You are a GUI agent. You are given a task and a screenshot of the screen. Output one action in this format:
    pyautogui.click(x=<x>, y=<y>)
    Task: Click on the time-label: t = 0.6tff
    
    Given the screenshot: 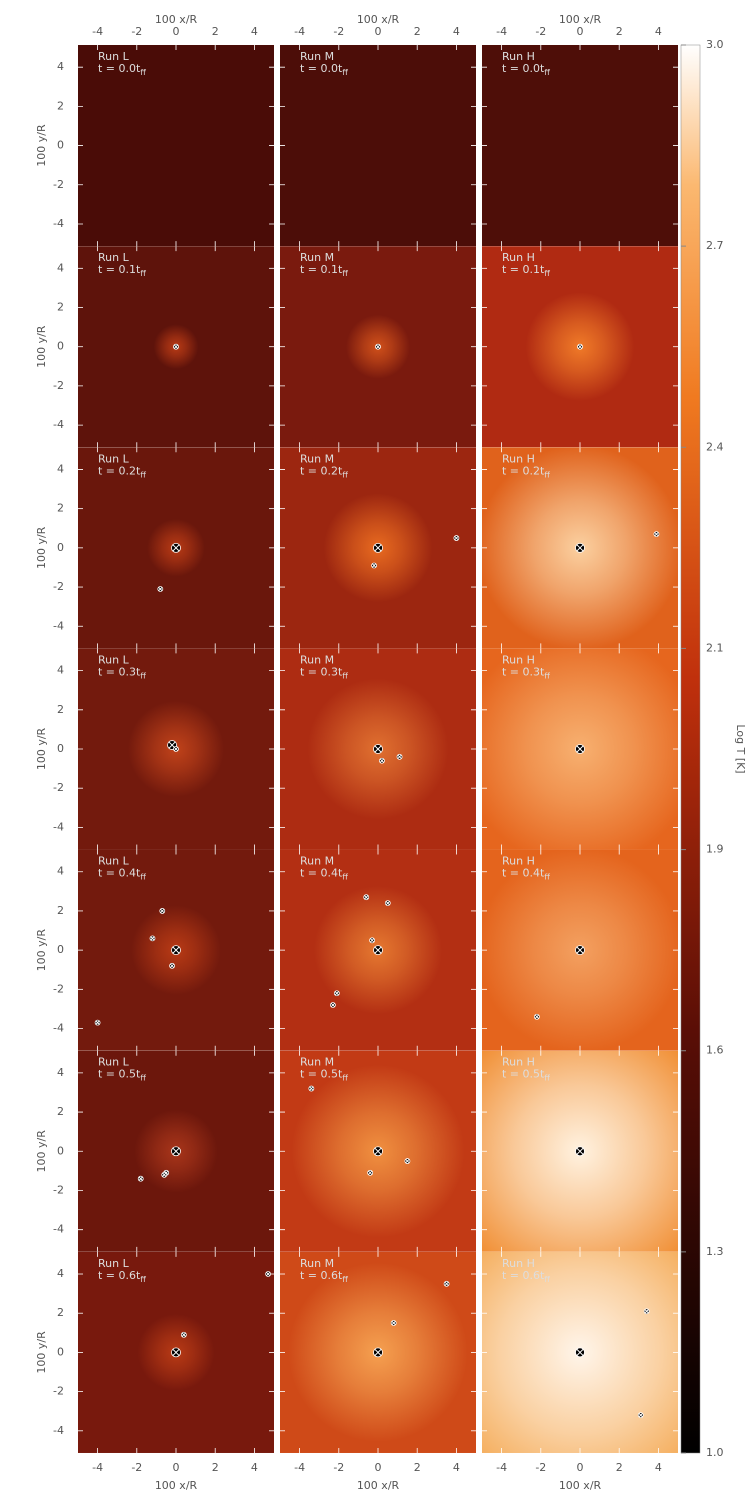 What is the action you would take?
    pyautogui.click(x=526, y=1276)
    